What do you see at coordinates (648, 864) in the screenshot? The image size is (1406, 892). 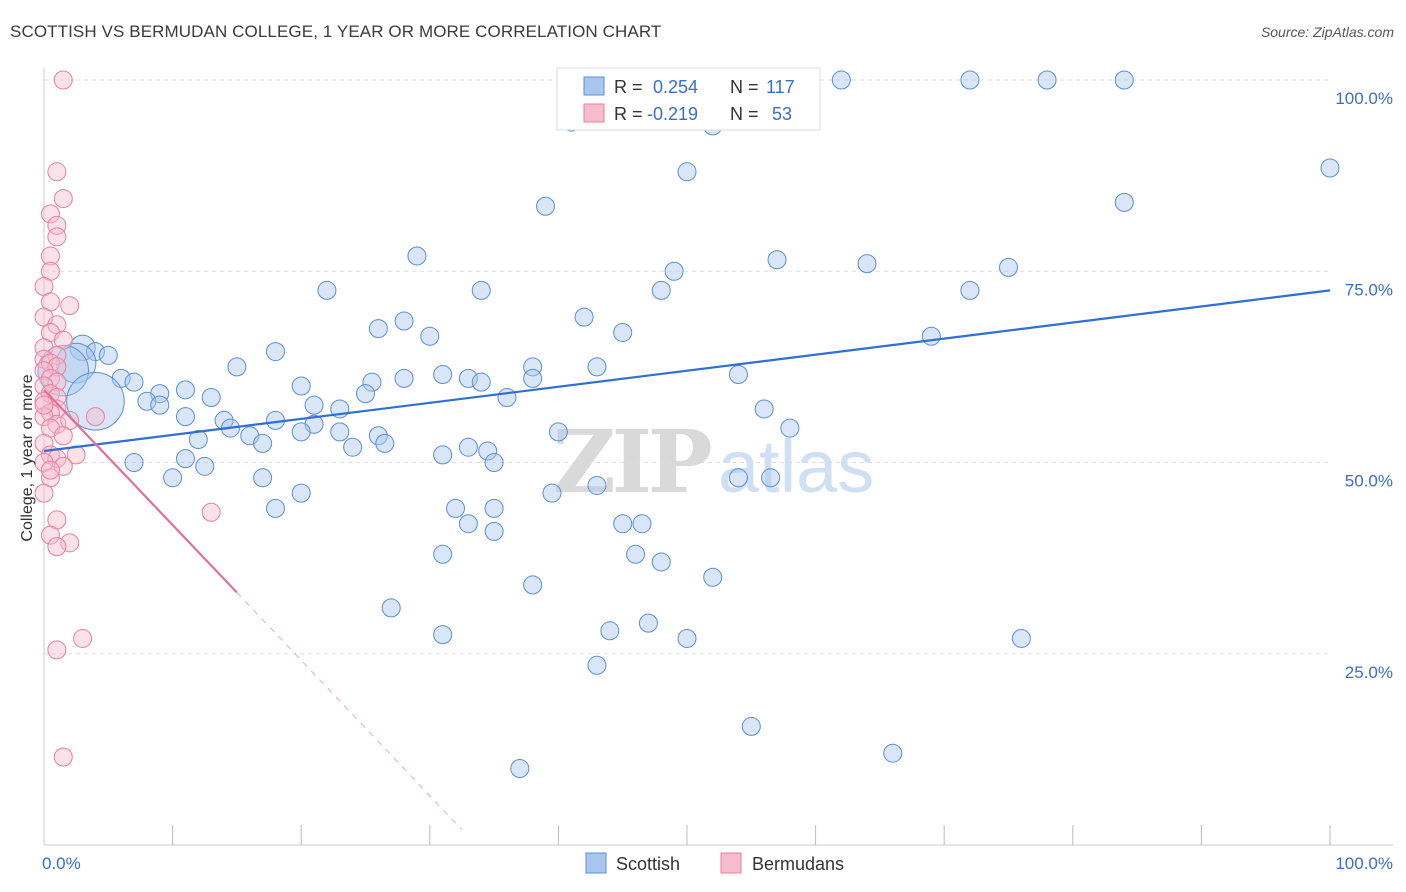 I see `bottom-legend-label-scottish: Scottish` at bounding box center [648, 864].